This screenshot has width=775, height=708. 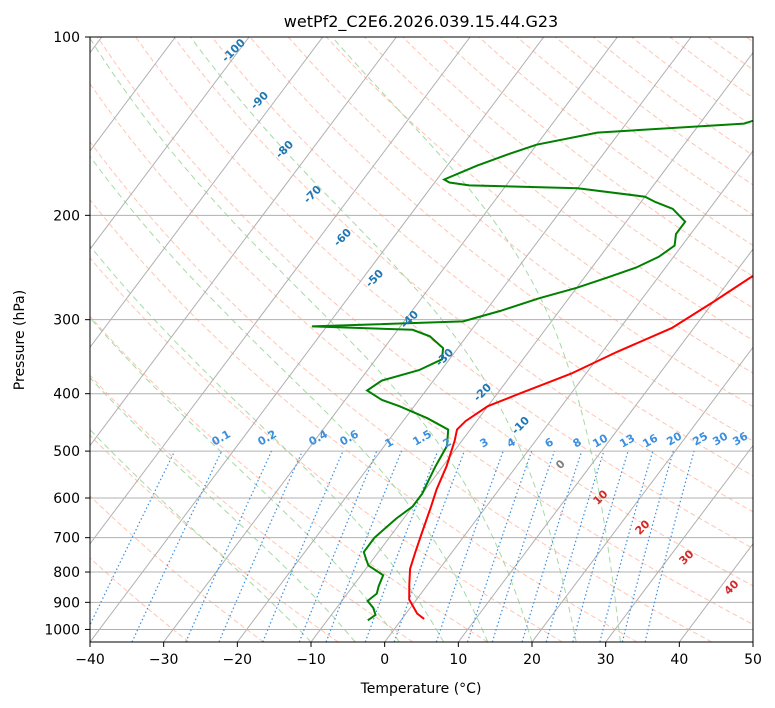 I want to click on x-tick-label: 20, so click(x=532, y=660).